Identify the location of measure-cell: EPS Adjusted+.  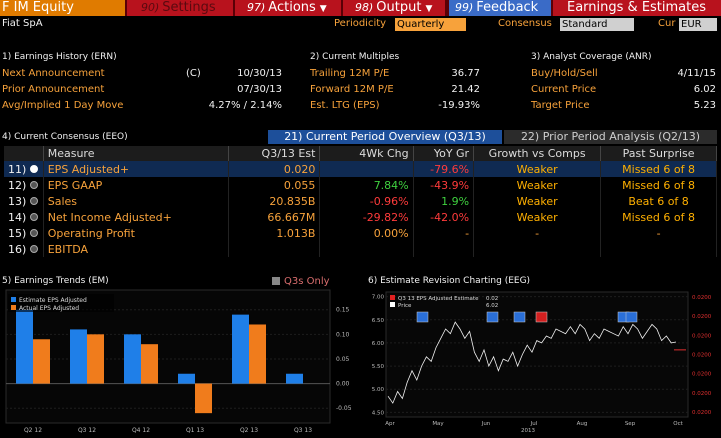
(136, 169).